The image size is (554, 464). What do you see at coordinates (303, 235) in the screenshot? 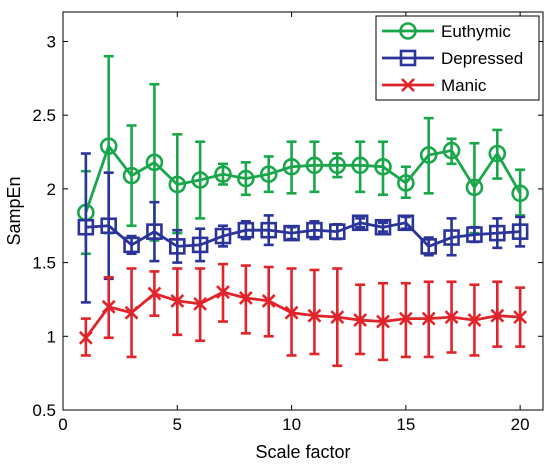
I see `series-line` at bounding box center [303, 235].